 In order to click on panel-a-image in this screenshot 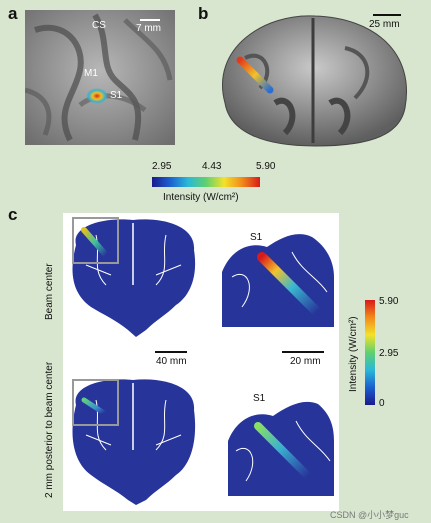, I will do `click(99, 77)`.